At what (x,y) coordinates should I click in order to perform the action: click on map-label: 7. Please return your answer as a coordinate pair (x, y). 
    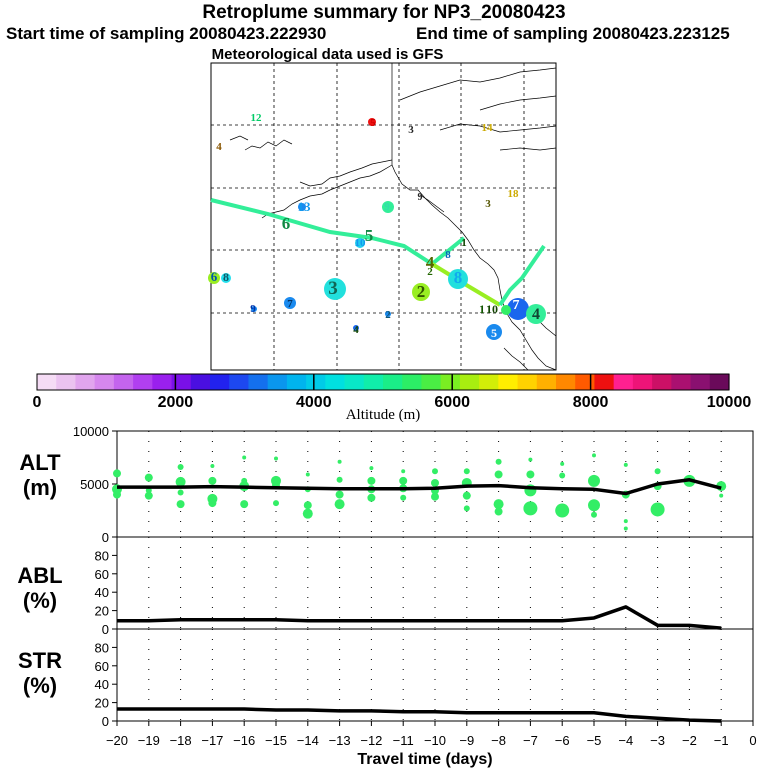
    Looking at the image, I should click on (516, 305).